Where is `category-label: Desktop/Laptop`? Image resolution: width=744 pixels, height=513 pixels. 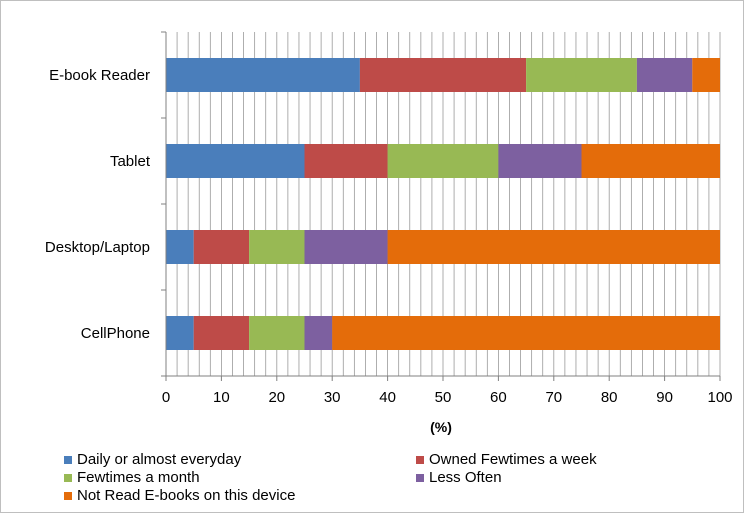
category-label: Desktop/Laptop is located at coordinates (97, 247).